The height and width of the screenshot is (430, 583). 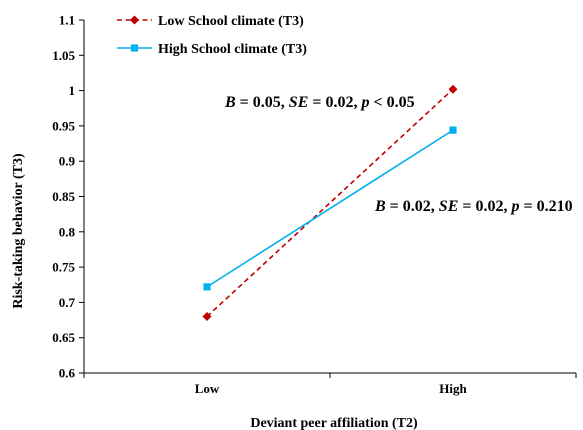 I want to click on y-axis-title: Risk-taking behavior (T3), so click(x=18, y=231).